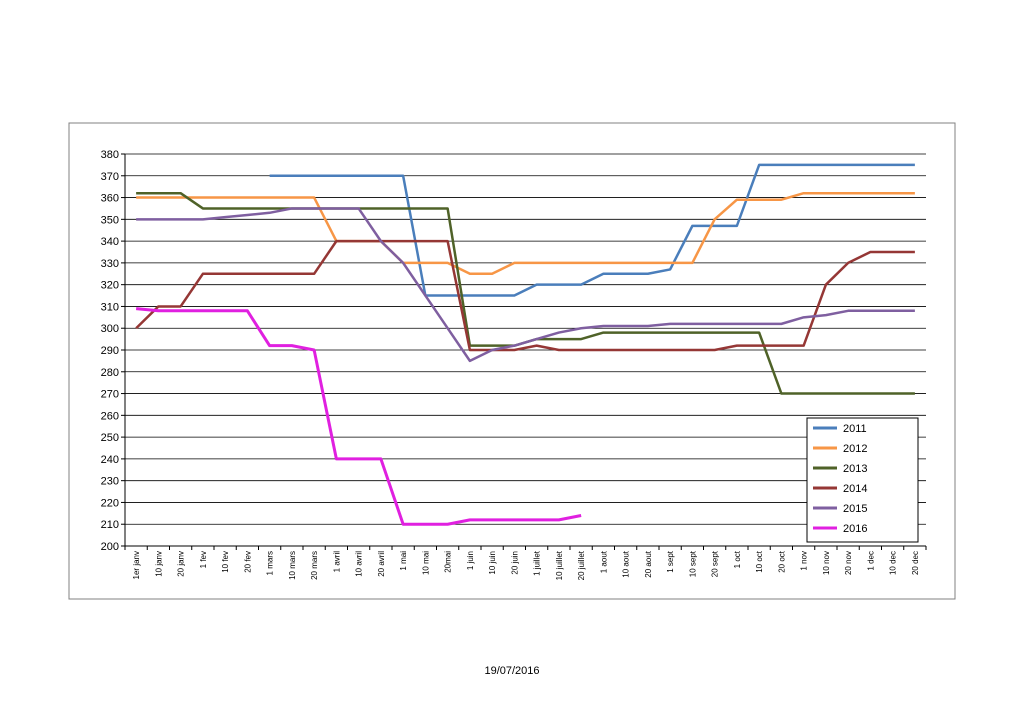  Describe the element at coordinates (603, 561) in the screenshot. I see `x-tick-label: 1 aout` at that location.